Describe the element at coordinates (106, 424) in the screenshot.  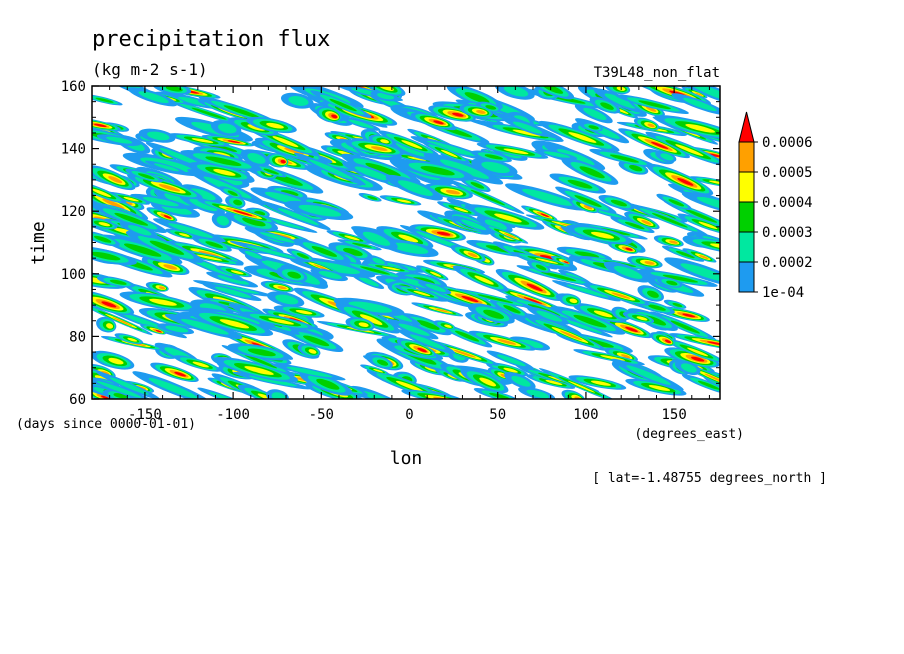
I see `y-axis-units: (days since 0000-01-01)` at that location.